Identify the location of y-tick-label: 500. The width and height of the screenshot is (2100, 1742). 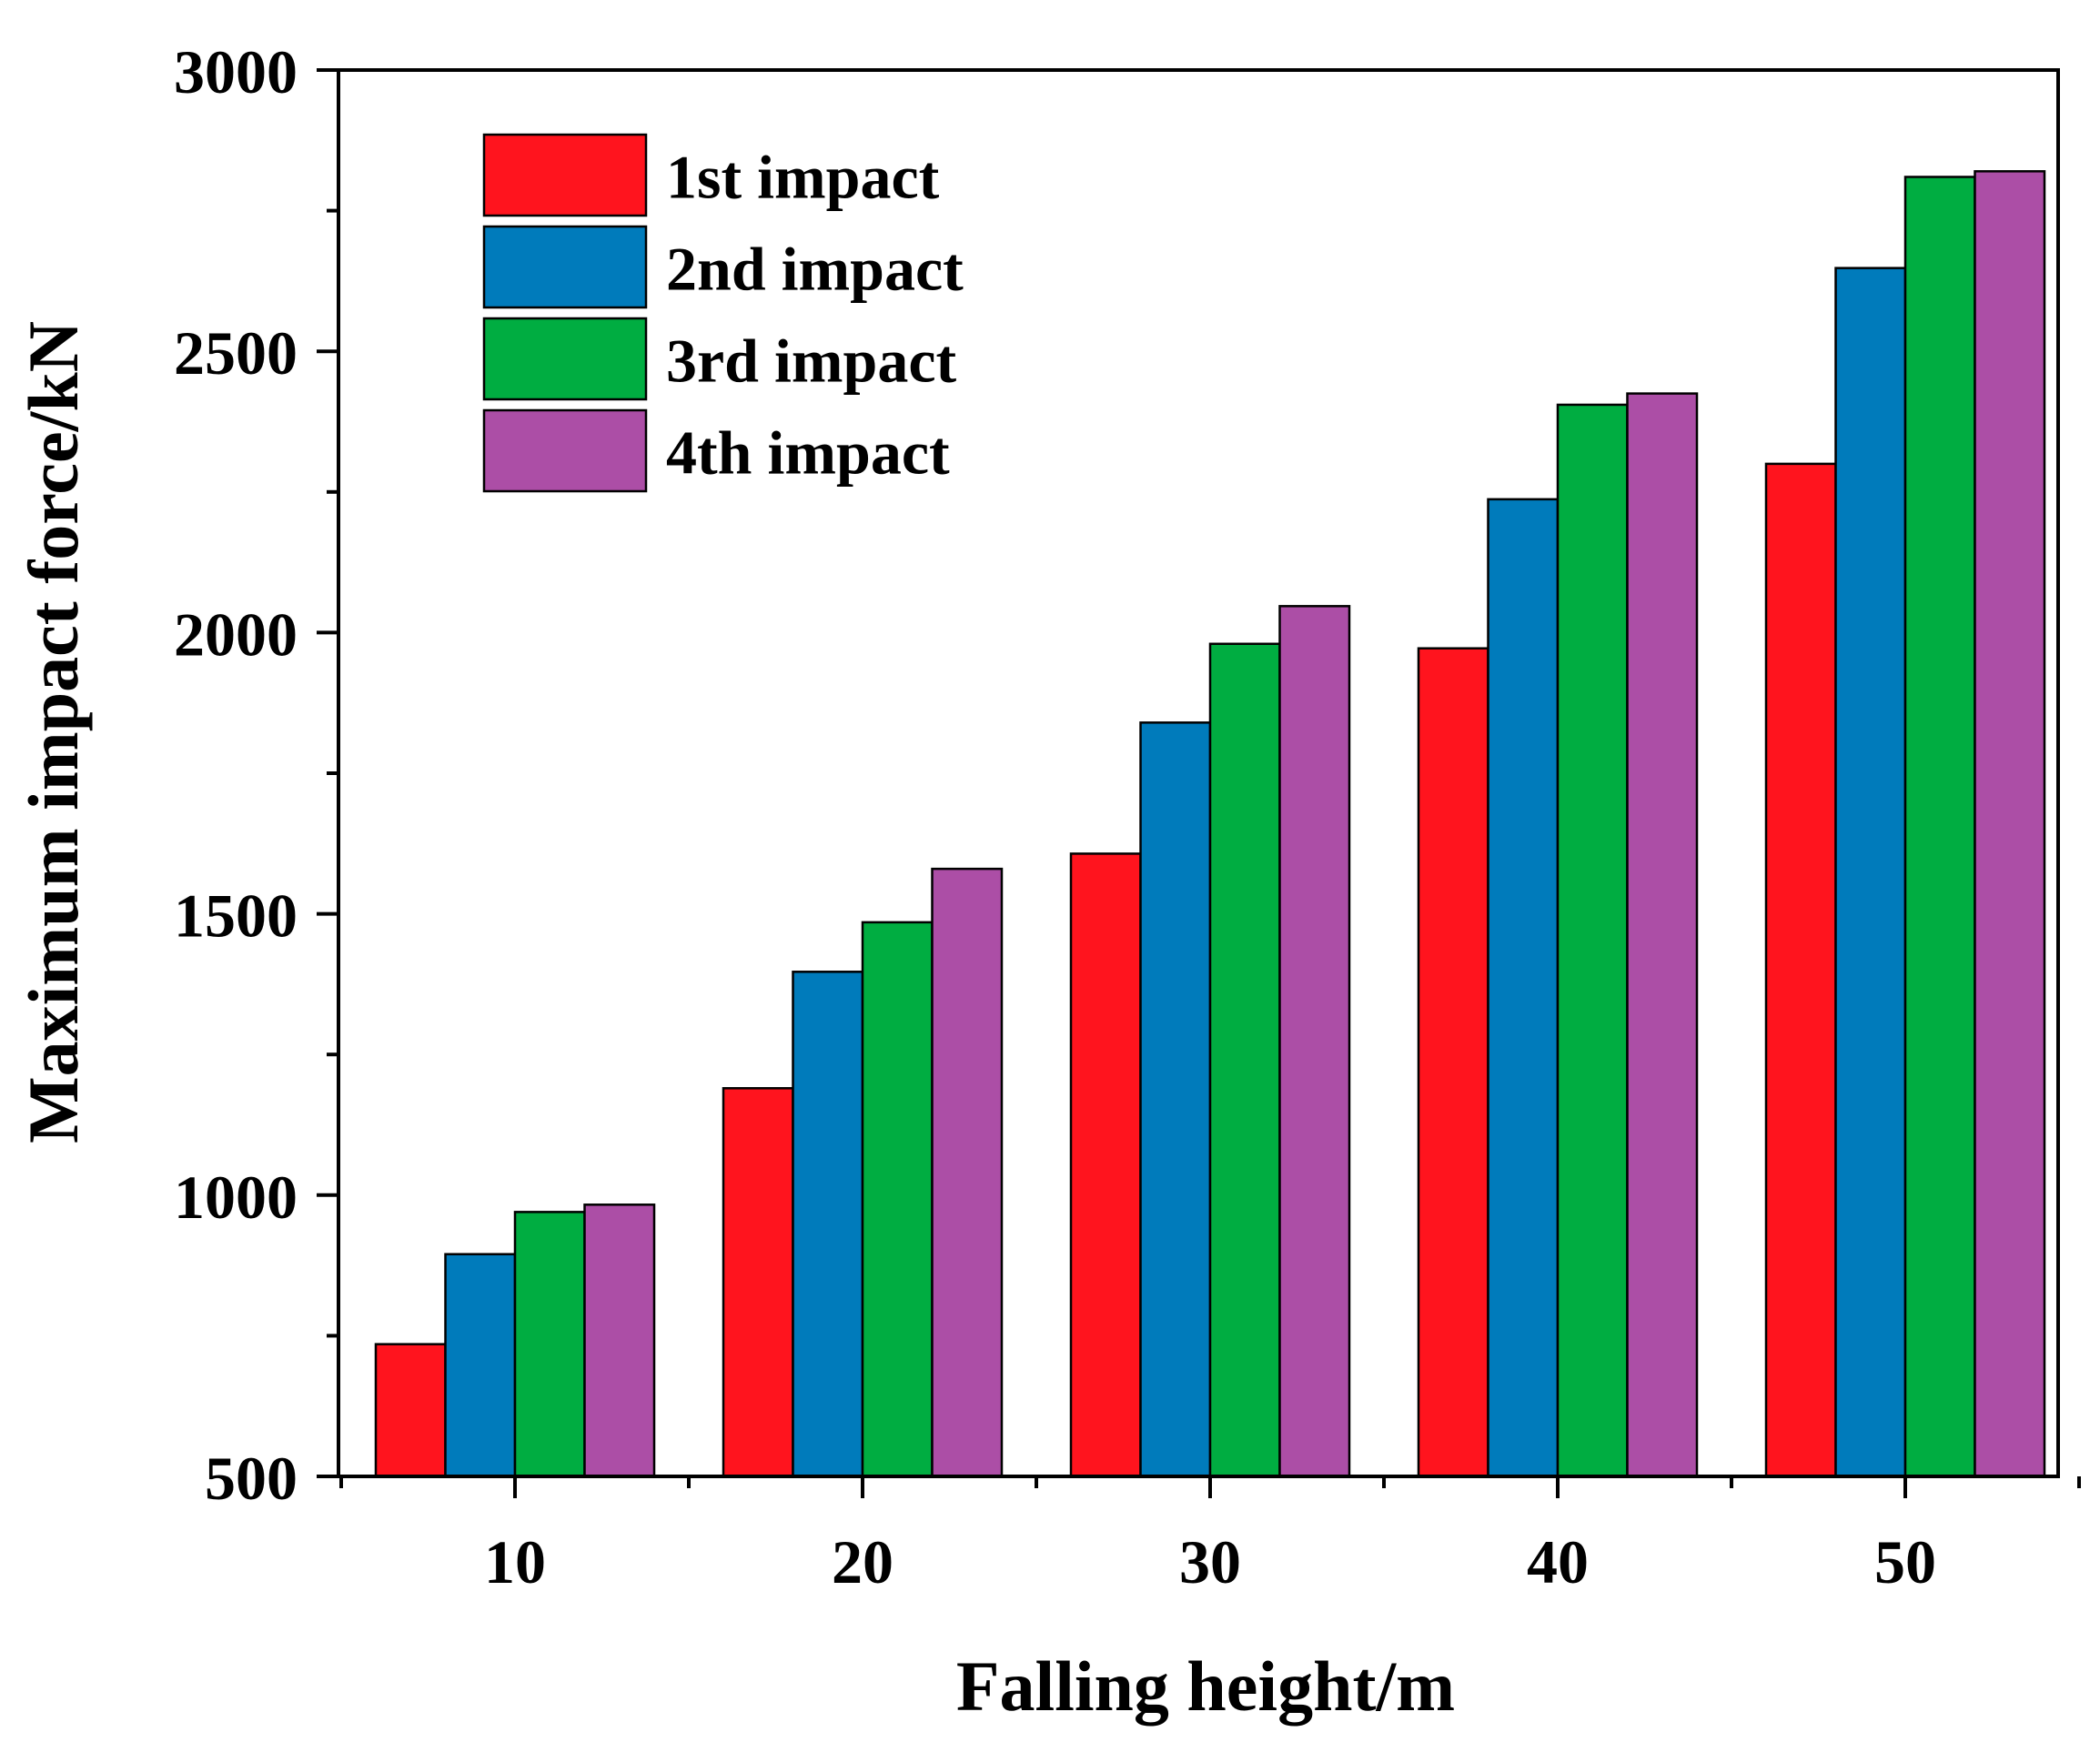
(251, 1478).